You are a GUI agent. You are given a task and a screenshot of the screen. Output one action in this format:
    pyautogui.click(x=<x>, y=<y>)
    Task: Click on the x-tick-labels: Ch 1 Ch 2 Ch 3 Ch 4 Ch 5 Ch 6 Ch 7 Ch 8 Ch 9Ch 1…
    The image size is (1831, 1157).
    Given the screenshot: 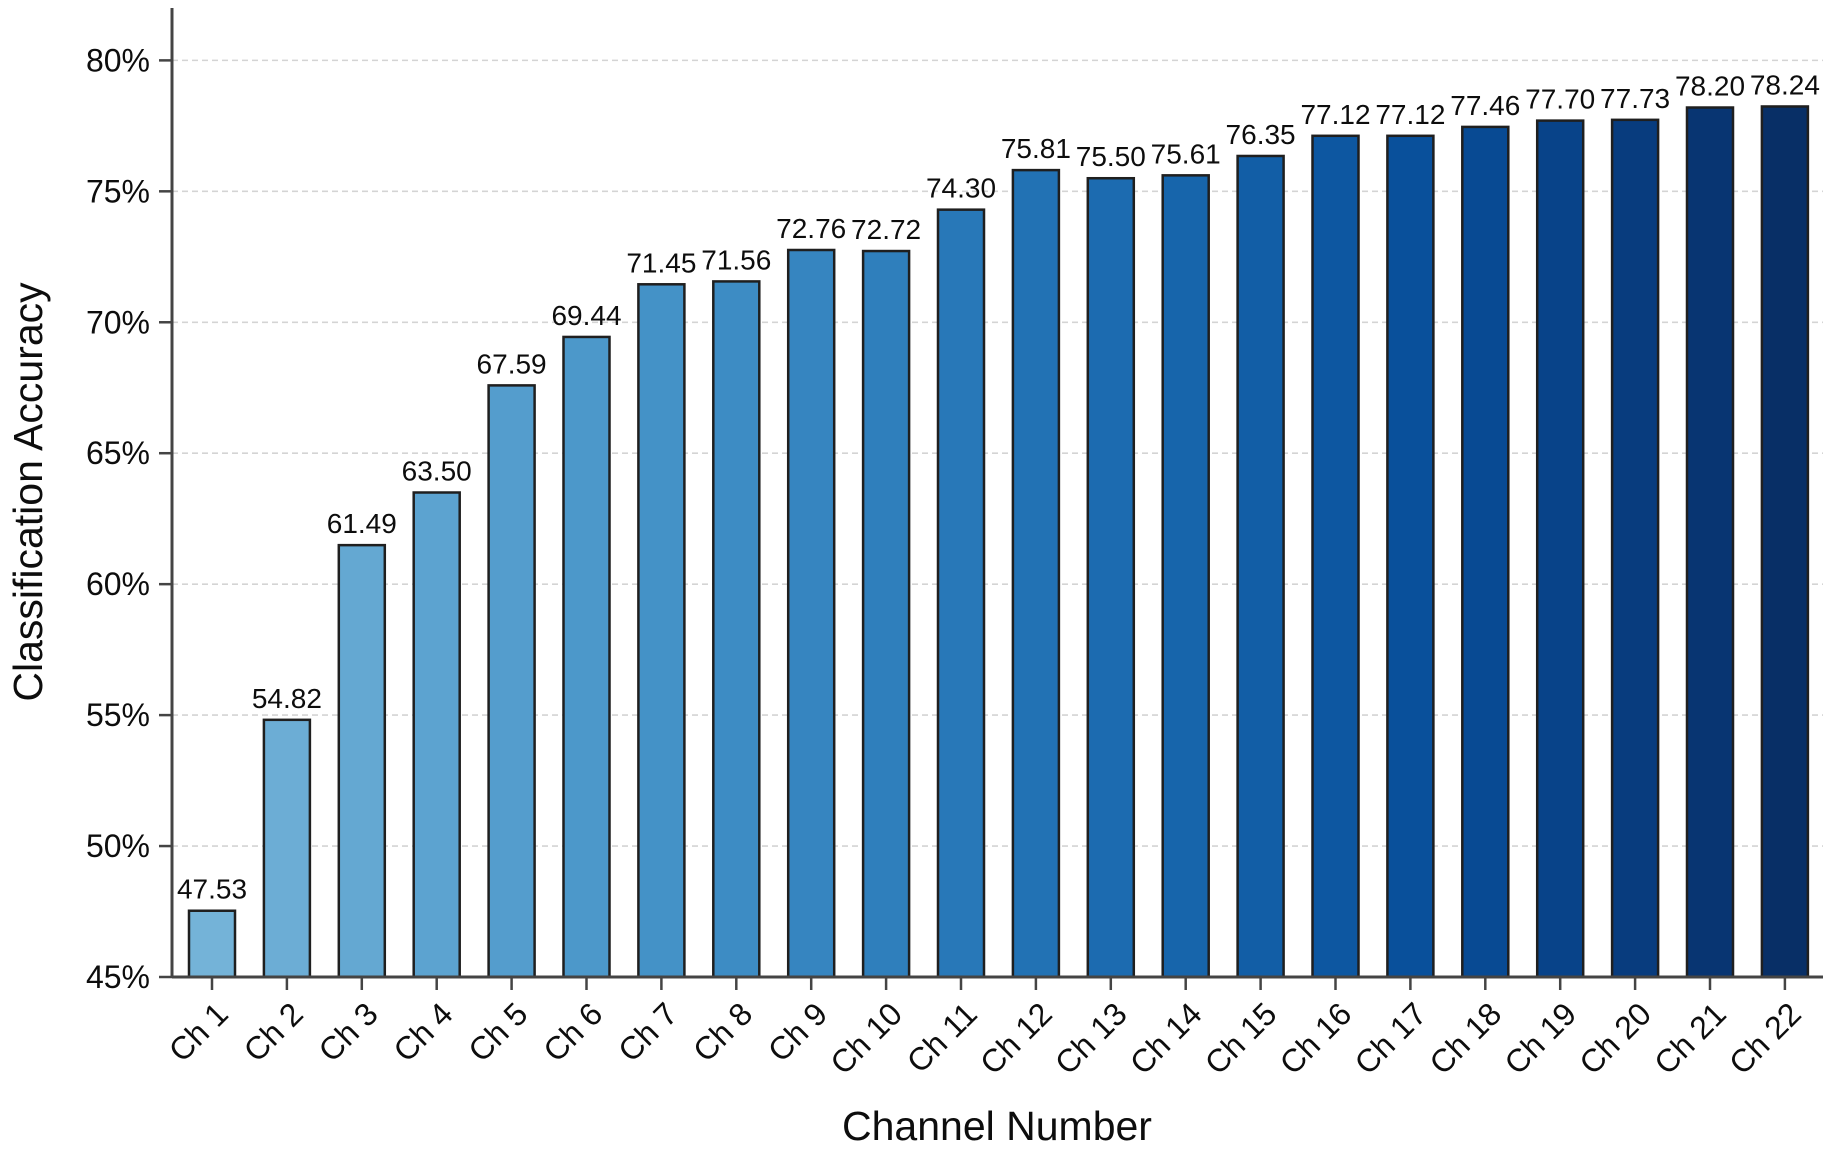 What is the action you would take?
    pyautogui.click(x=985, y=1029)
    